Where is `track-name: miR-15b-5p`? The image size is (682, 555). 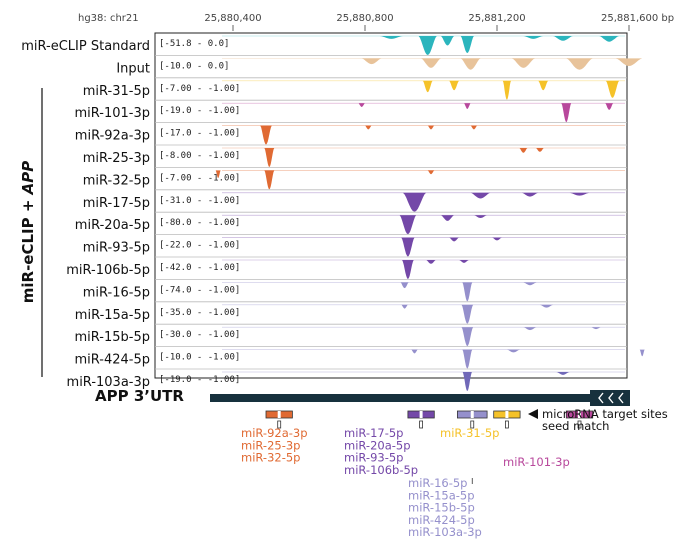
track-name: miR-15b-5p is located at coordinates (112, 337).